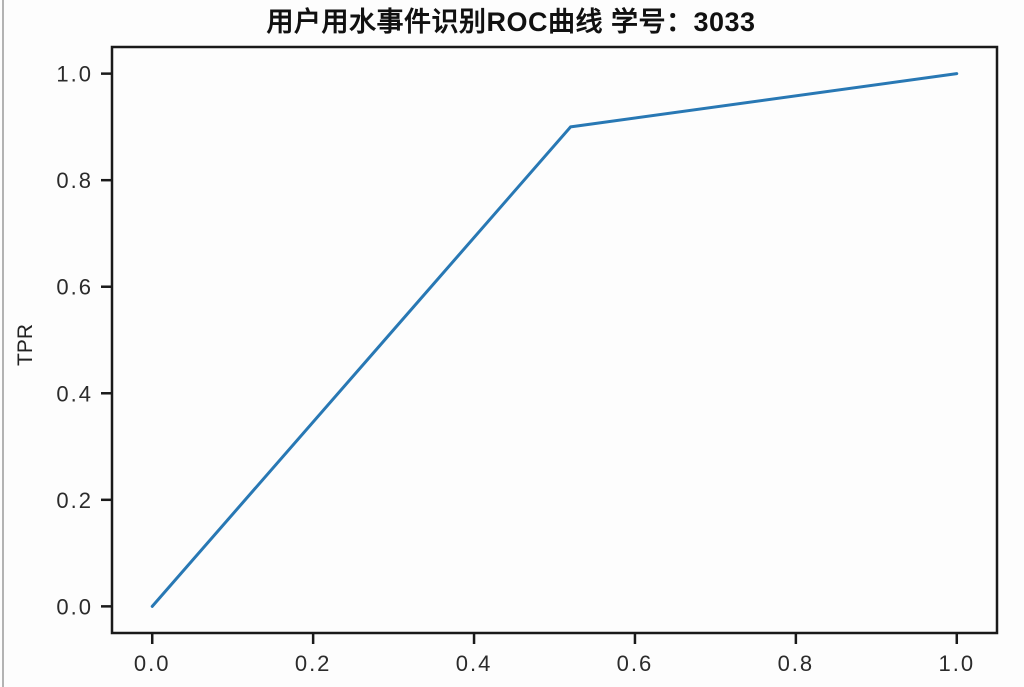 This screenshot has height=687, width=1024. What do you see at coordinates (313, 663) in the screenshot?
I see `x-tick-label: 0.2` at bounding box center [313, 663].